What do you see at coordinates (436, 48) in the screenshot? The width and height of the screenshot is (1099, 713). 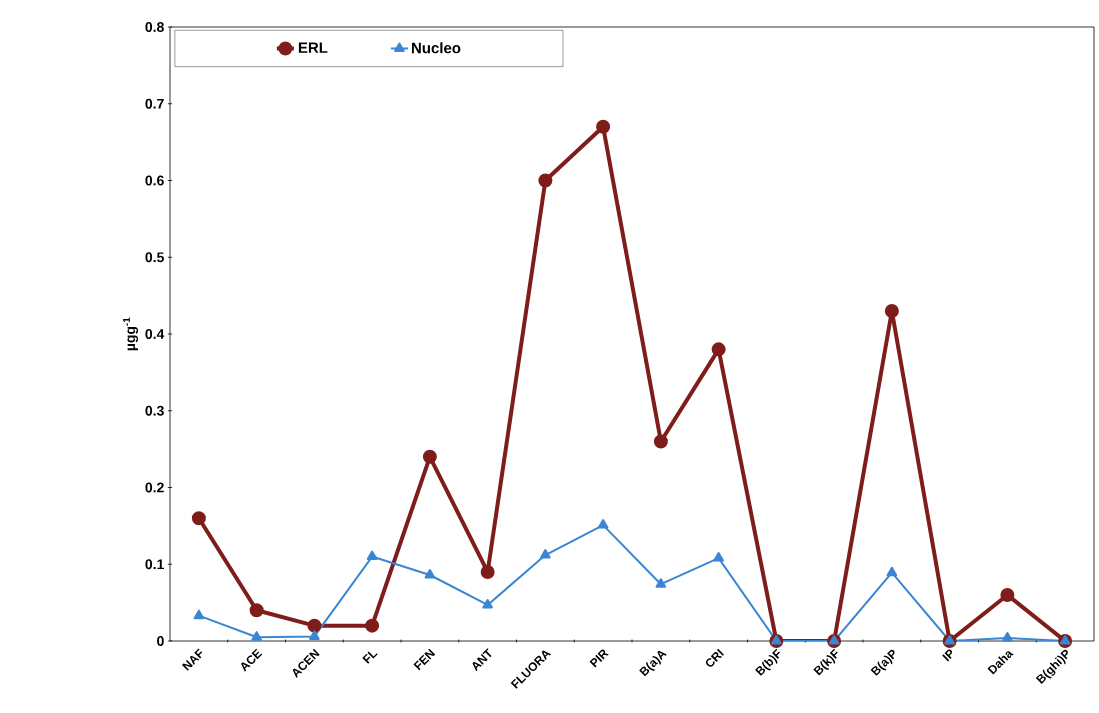 I see `legend-label: Nucleo` at bounding box center [436, 48].